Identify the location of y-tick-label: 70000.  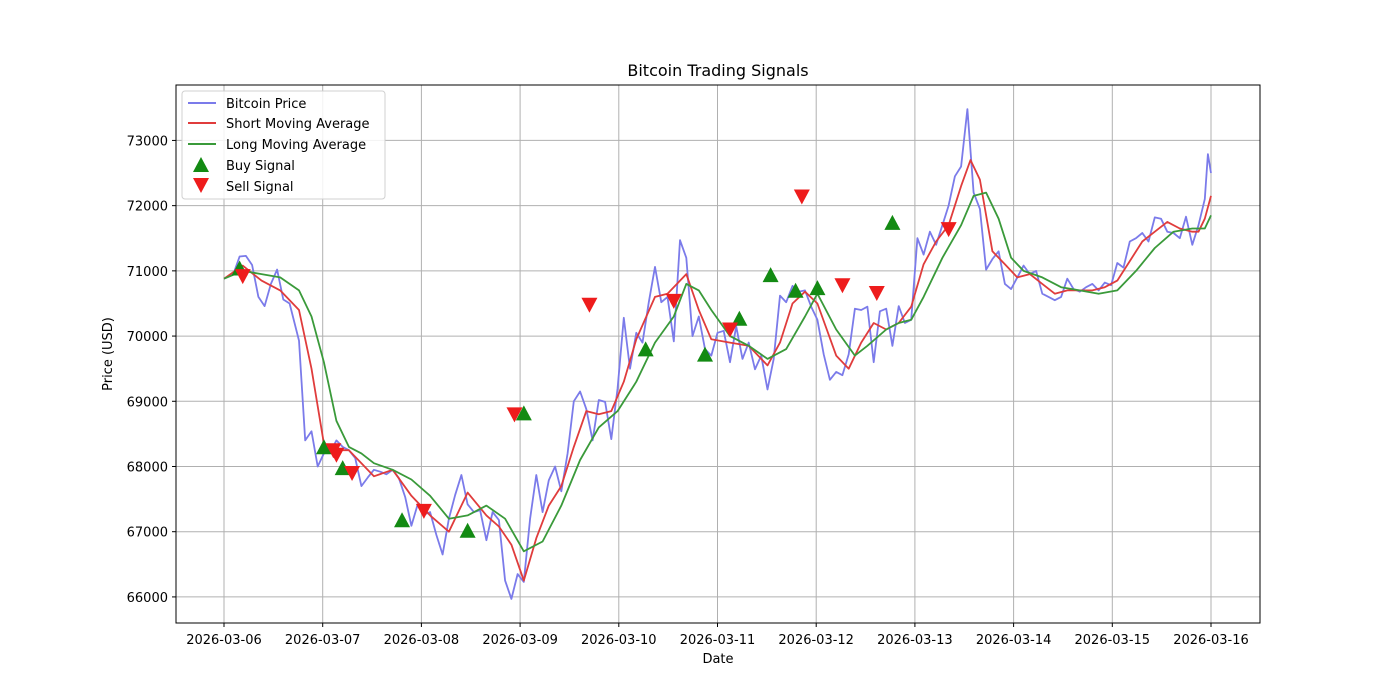
(147, 337).